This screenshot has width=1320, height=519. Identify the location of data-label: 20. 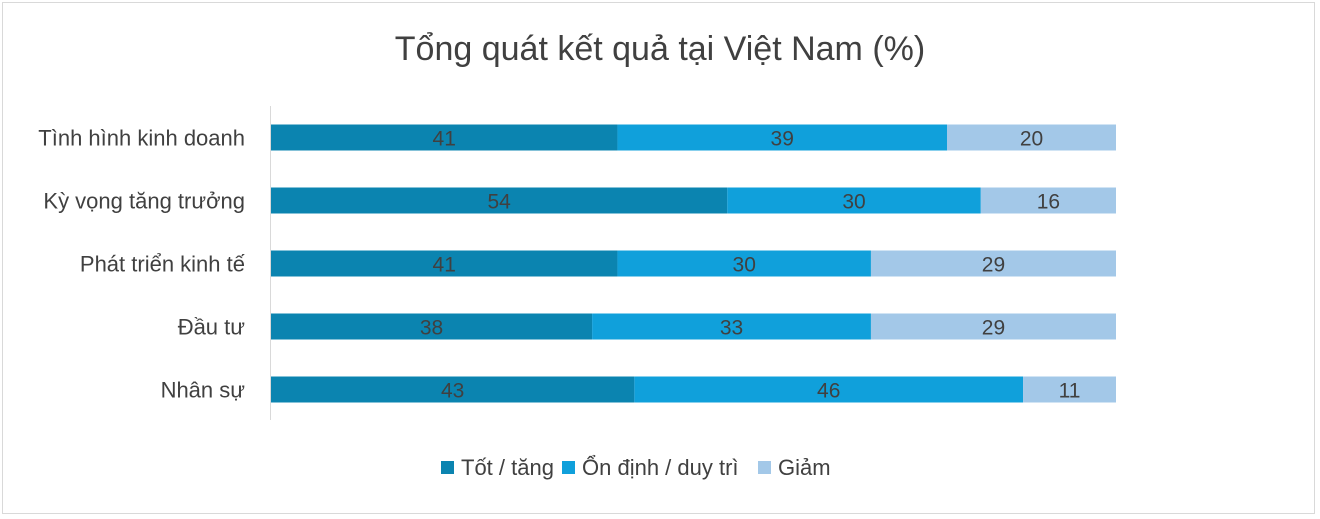
(1031, 139).